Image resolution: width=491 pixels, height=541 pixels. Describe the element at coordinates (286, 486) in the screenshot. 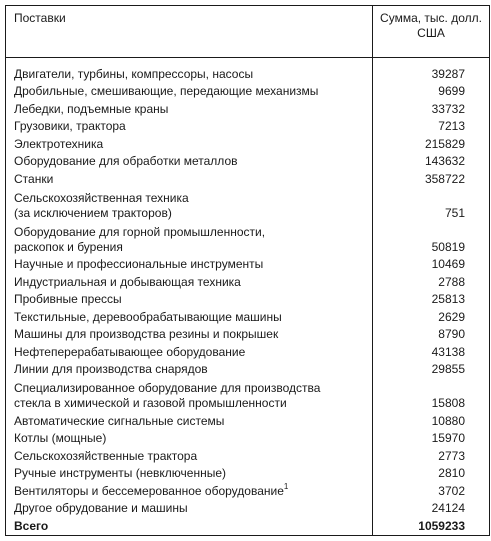

I see `footnote-marker: 1` at that location.